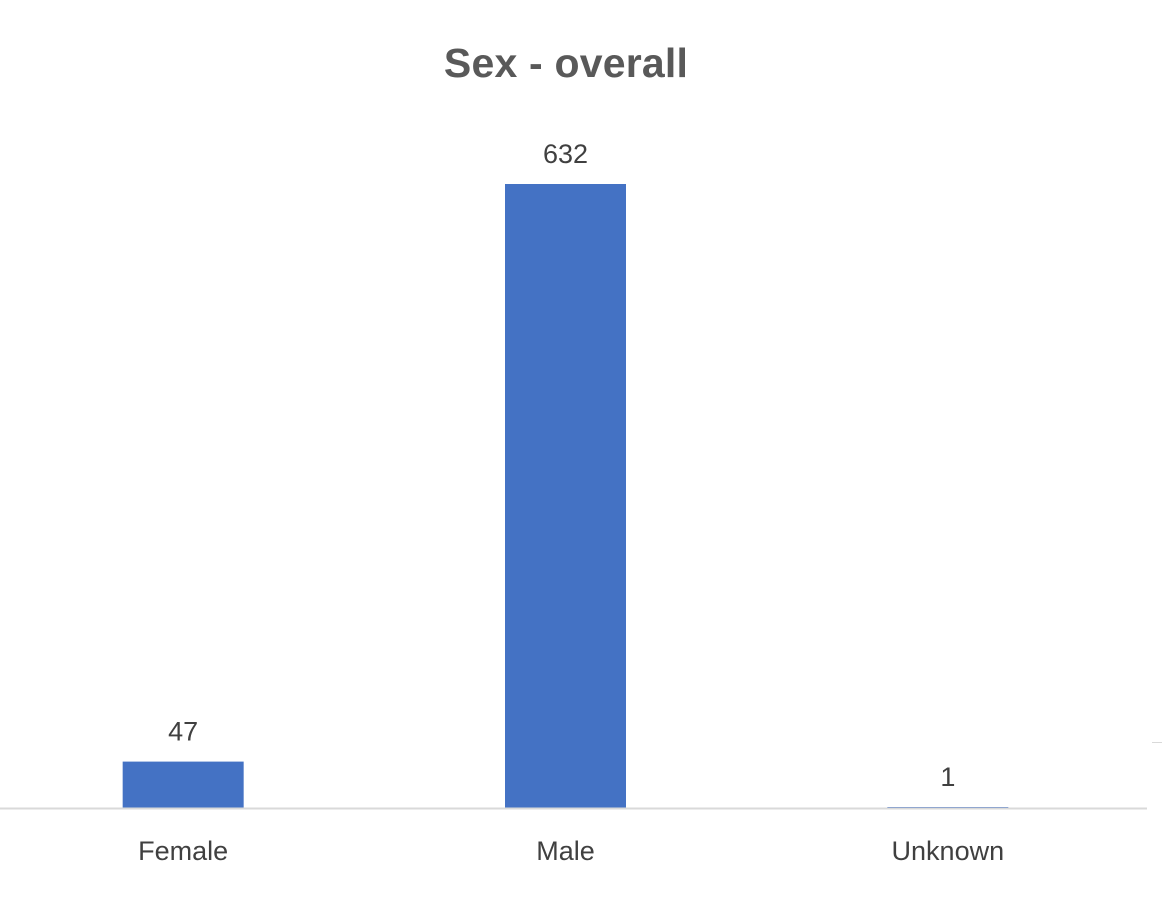 The width and height of the screenshot is (1162, 908). Describe the element at coordinates (566, 63) in the screenshot. I see `chart-title: Sex - overall` at that location.